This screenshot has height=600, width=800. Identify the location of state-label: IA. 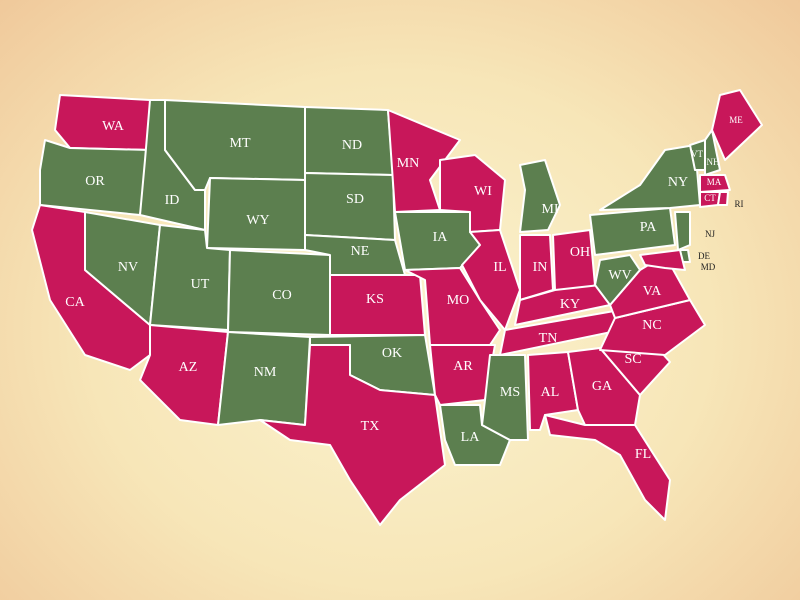
(441, 237).